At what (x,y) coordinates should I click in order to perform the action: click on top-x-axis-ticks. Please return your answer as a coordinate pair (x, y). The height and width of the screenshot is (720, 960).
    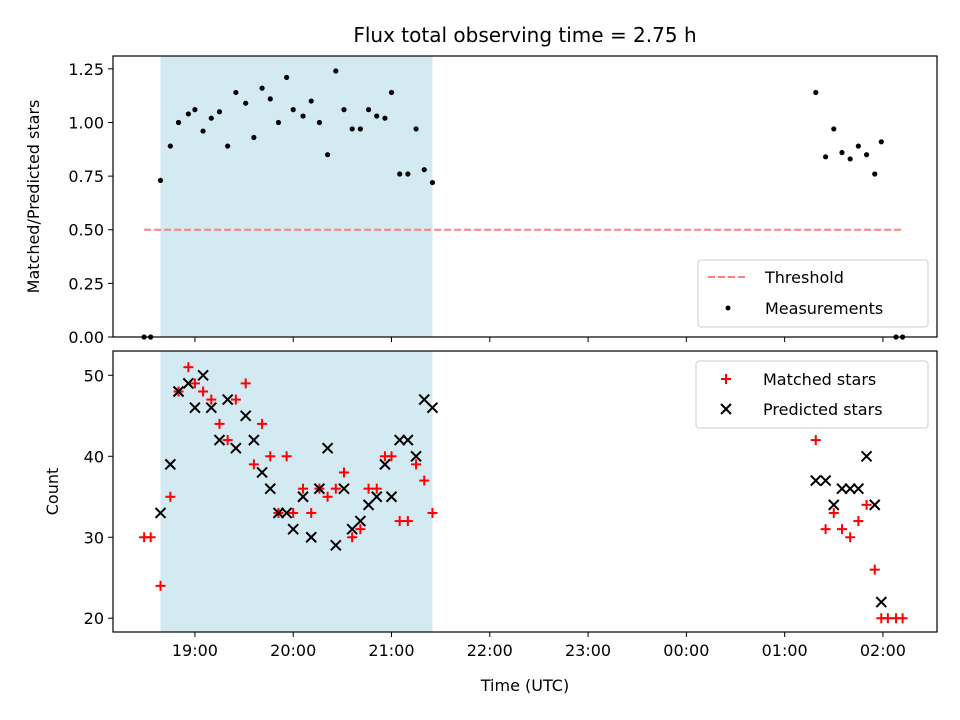
    Looking at the image, I should click on (539, 339).